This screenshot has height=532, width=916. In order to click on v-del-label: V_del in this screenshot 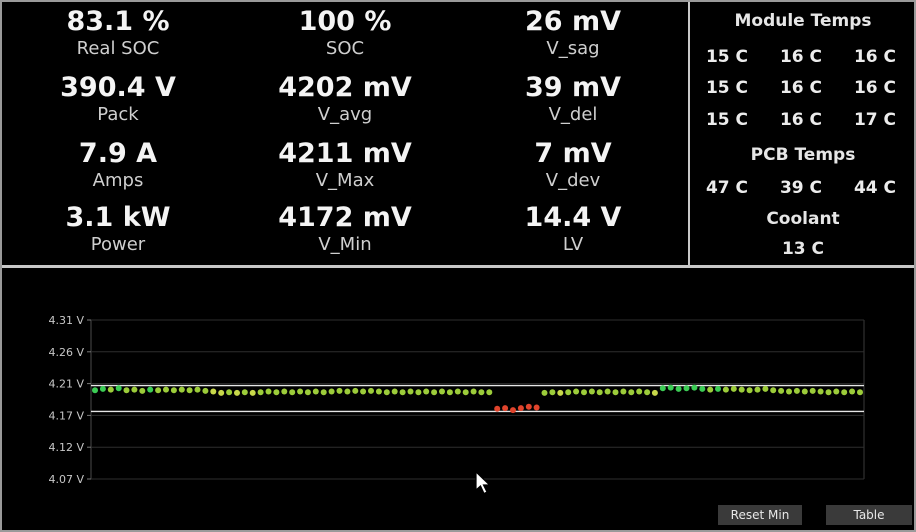, I will do `click(573, 114)`.